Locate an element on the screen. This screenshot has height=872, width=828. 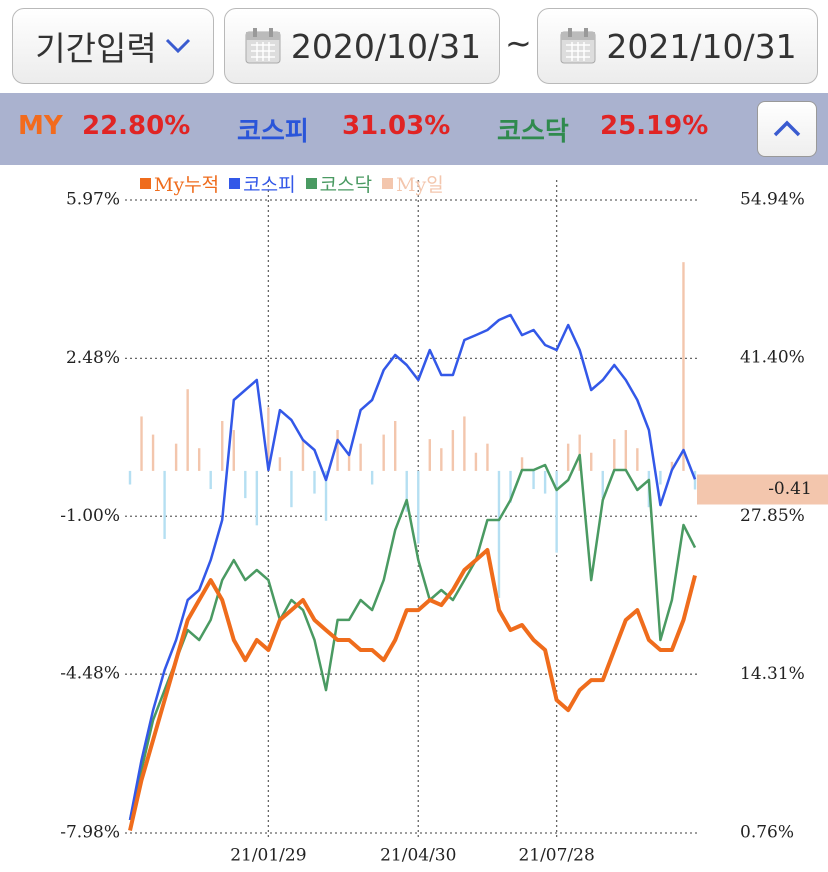
y2-tick-label: 14.31% is located at coordinates (772, 674).